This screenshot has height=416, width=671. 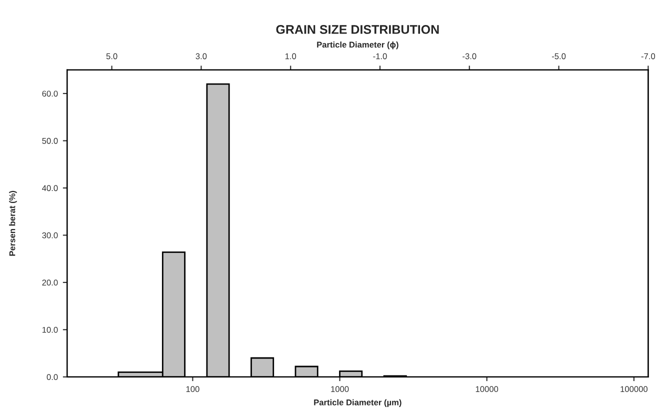 I want to click on y-tick-label: 50.0, so click(x=50, y=141).